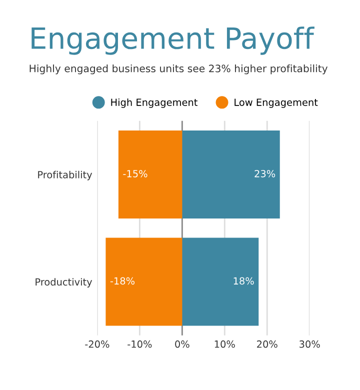 This screenshot has width=360, height=390. What do you see at coordinates (179, 69) in the screenshot?
I see `chart-subtitle: Highly engaged business units see 23% higher profitability` at bounding box center [179, 69].